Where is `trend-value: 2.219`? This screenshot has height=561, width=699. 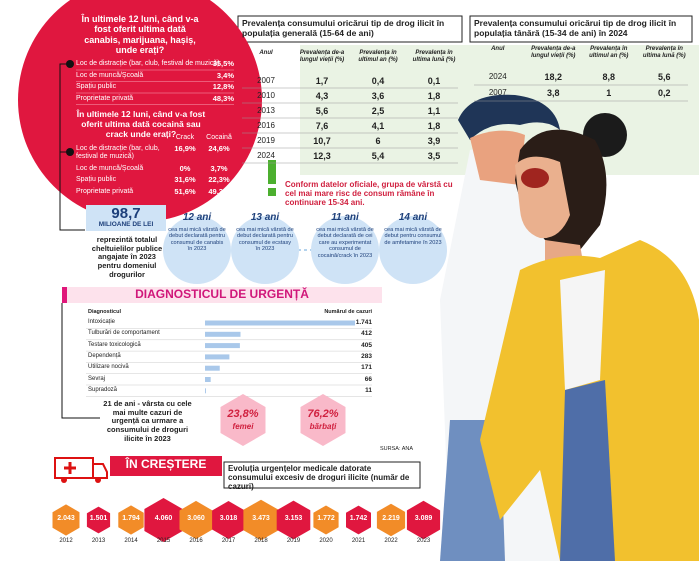 trend-value: 2.219 is located at coordinates (391, 518).